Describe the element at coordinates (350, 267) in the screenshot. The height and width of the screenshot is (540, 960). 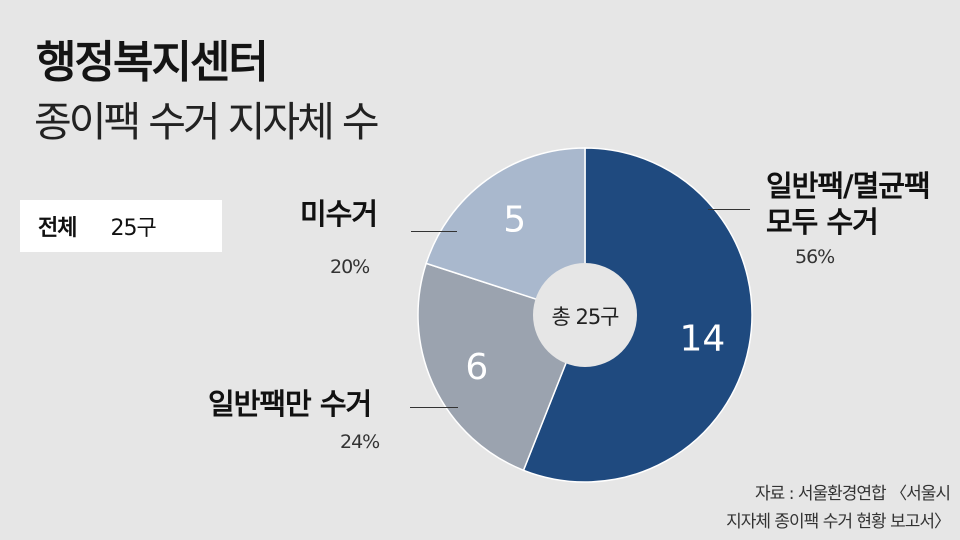
I see `label-not-collected-percent: 20%` at that location.